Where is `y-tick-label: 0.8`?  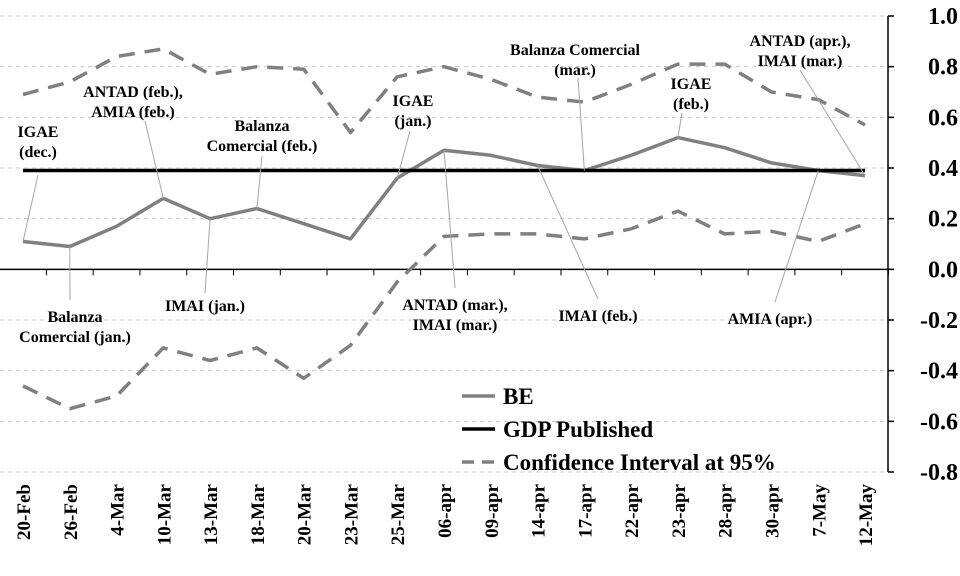
y-tick-label: 0.8 is located at coordinates (943, 68).